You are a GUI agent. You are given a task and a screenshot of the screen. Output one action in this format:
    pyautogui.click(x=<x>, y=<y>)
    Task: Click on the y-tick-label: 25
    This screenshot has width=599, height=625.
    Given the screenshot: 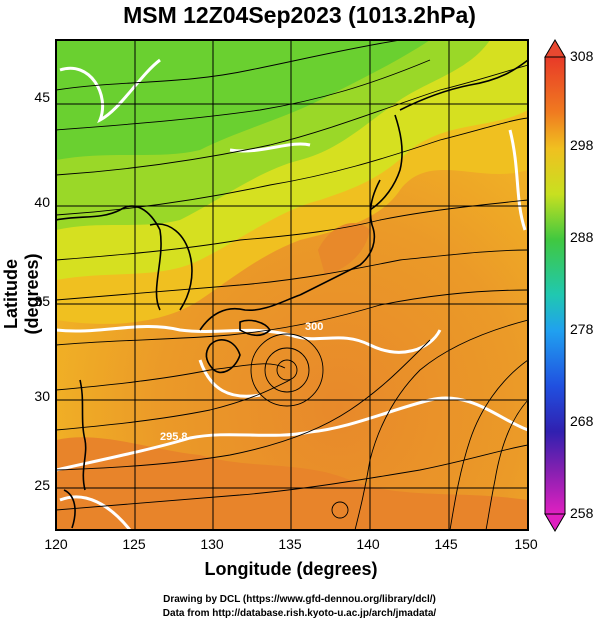 What is the action you would take?
    pyautogui.click(x=42, y=485)
    